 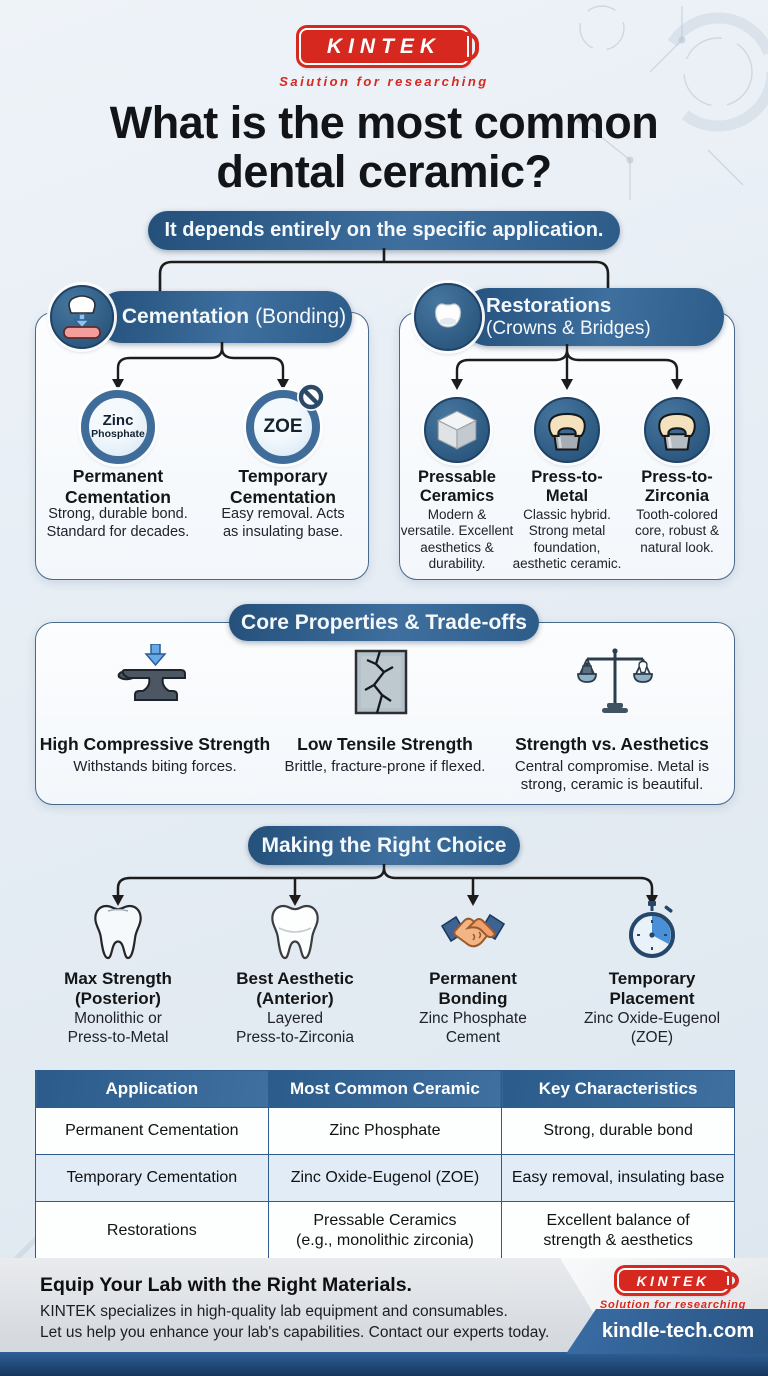 I want to click on choice-item3-name: Permanent Bonding, so click(x=473, y=989).